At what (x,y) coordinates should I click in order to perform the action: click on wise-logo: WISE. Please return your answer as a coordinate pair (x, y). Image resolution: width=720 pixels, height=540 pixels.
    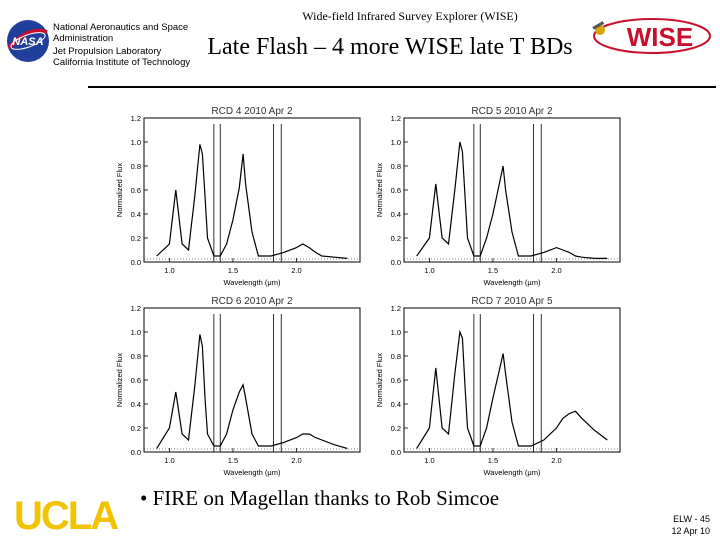
    Looking at the image, I should click on (651, 36).